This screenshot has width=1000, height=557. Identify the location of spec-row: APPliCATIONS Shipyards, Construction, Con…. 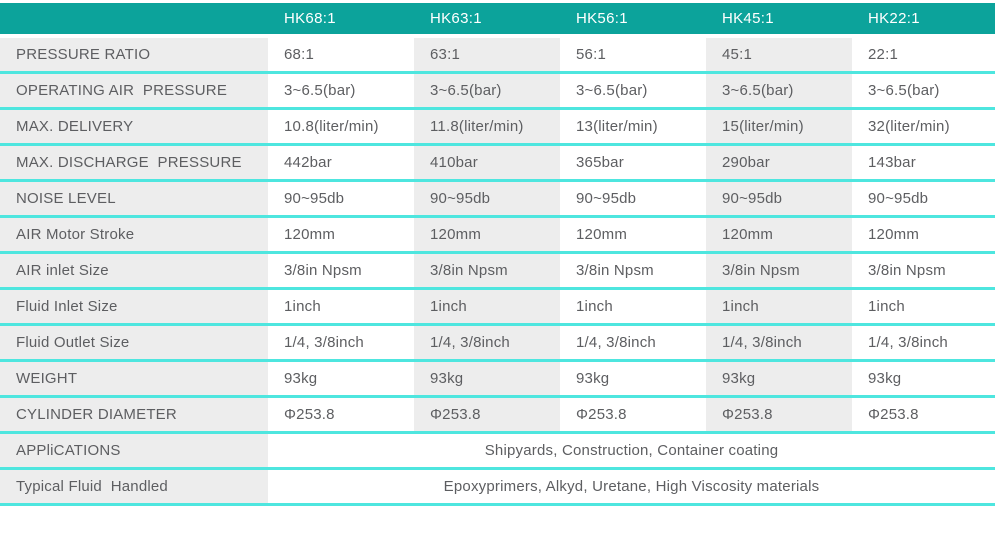
(497, 452).